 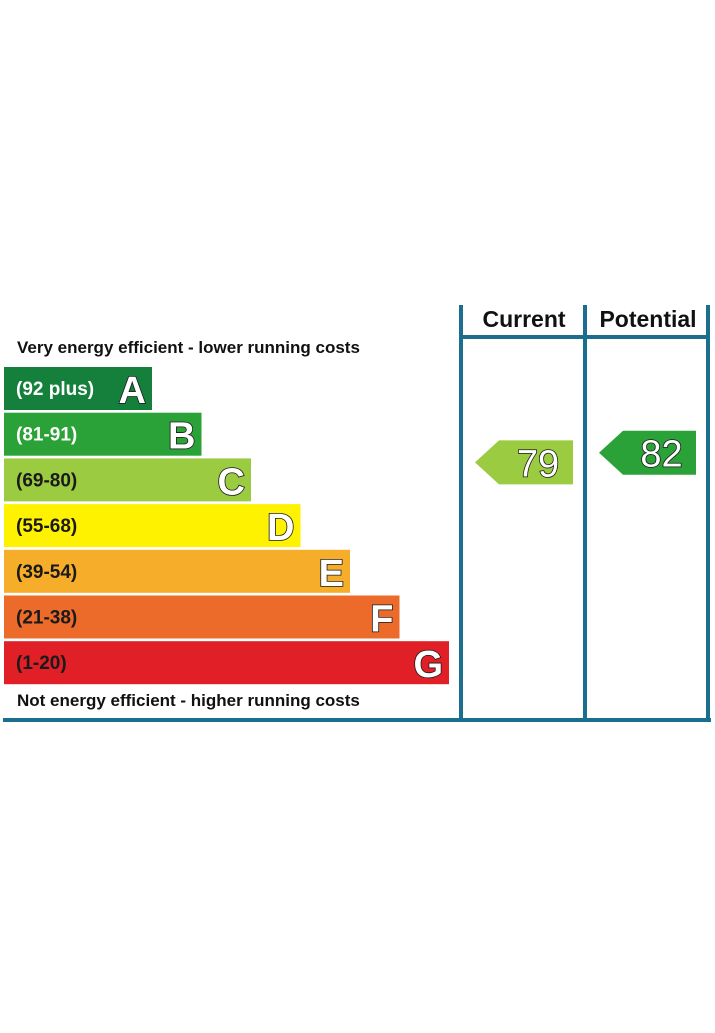 What do you see at coordinates (103, 434) in the screenshot?
I see `band-b-bar` at bounding box center [103, 434].